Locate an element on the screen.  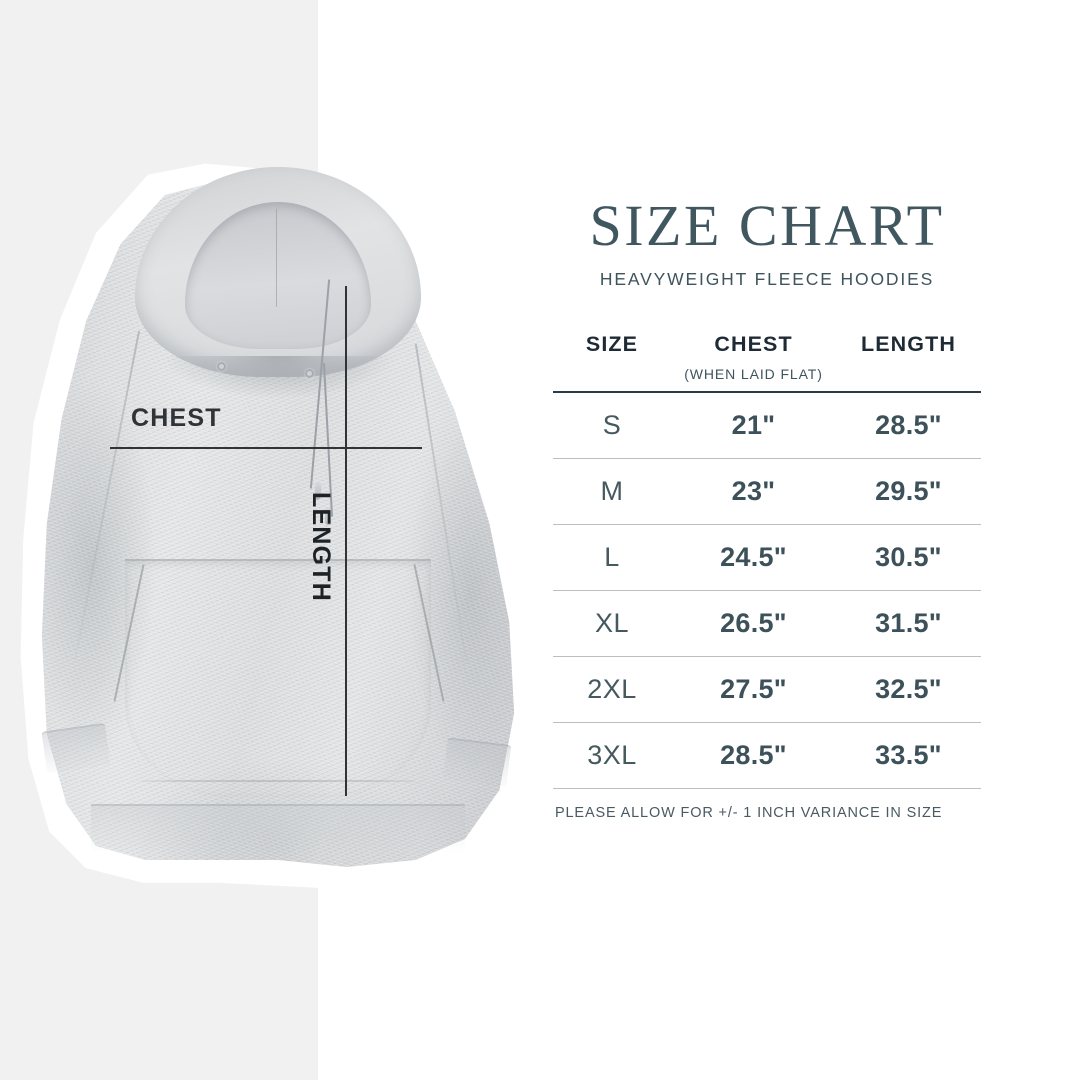
table-header-row: SIZE CHEST (WHEN LAID FLAT) LENGTH is located at coordinates (767, 357).